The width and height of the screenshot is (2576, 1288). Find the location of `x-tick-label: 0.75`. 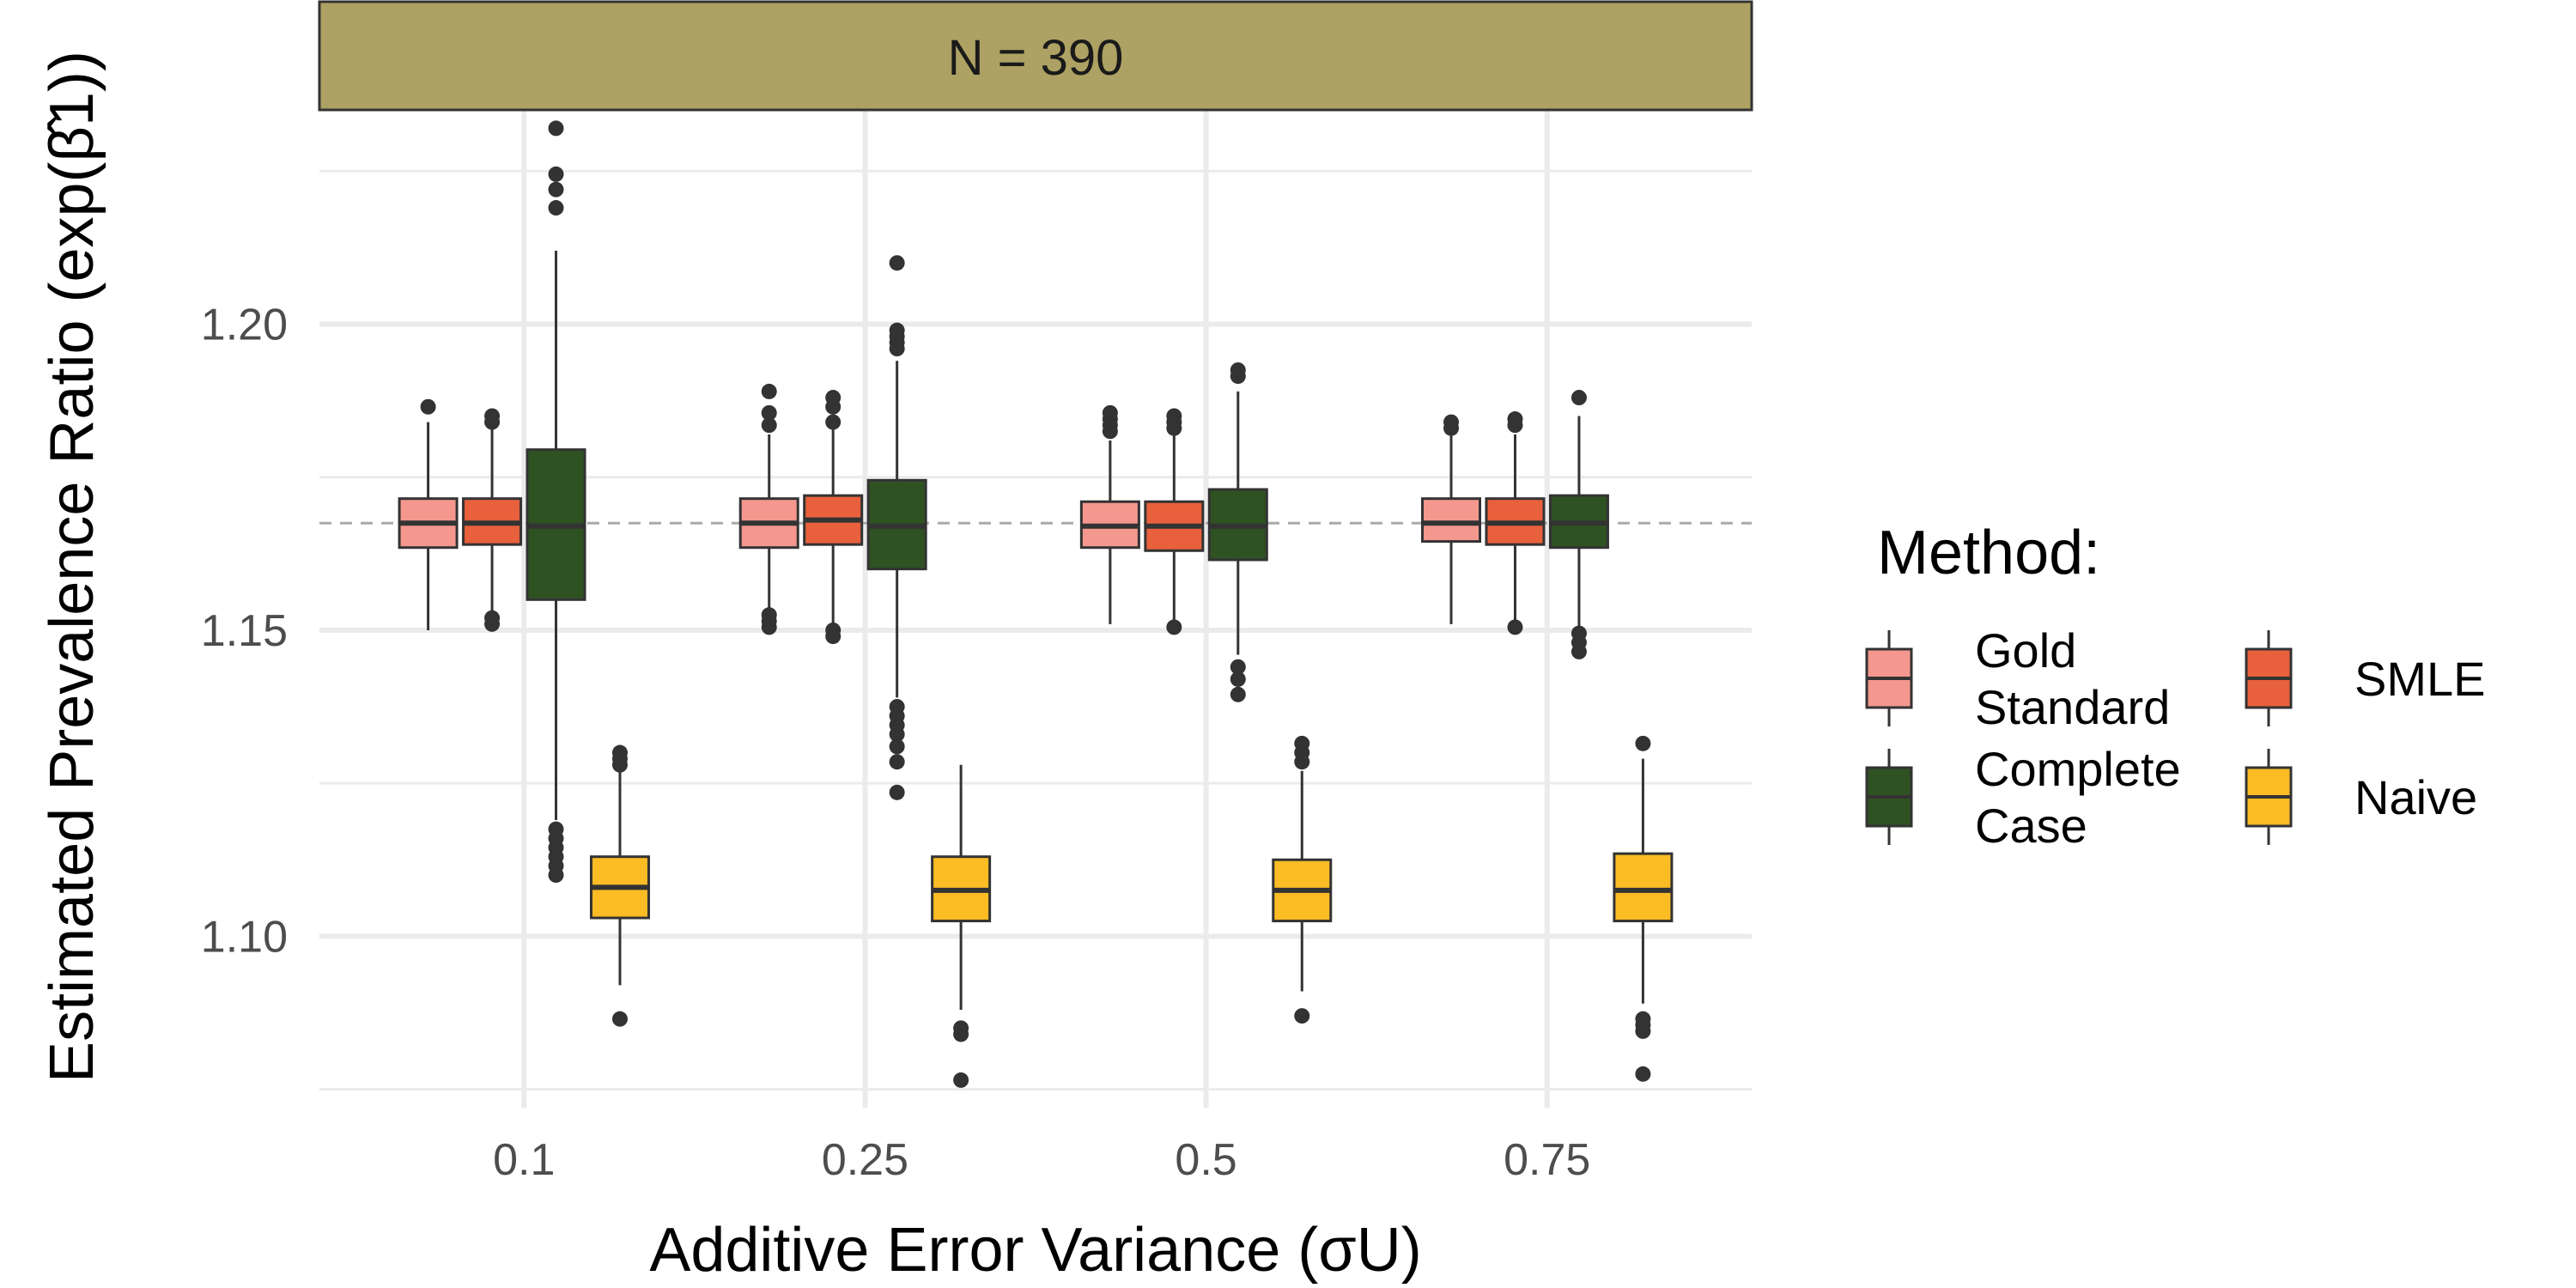

x-tick-label: 0.75 is located at coordinates (1547, 1160).